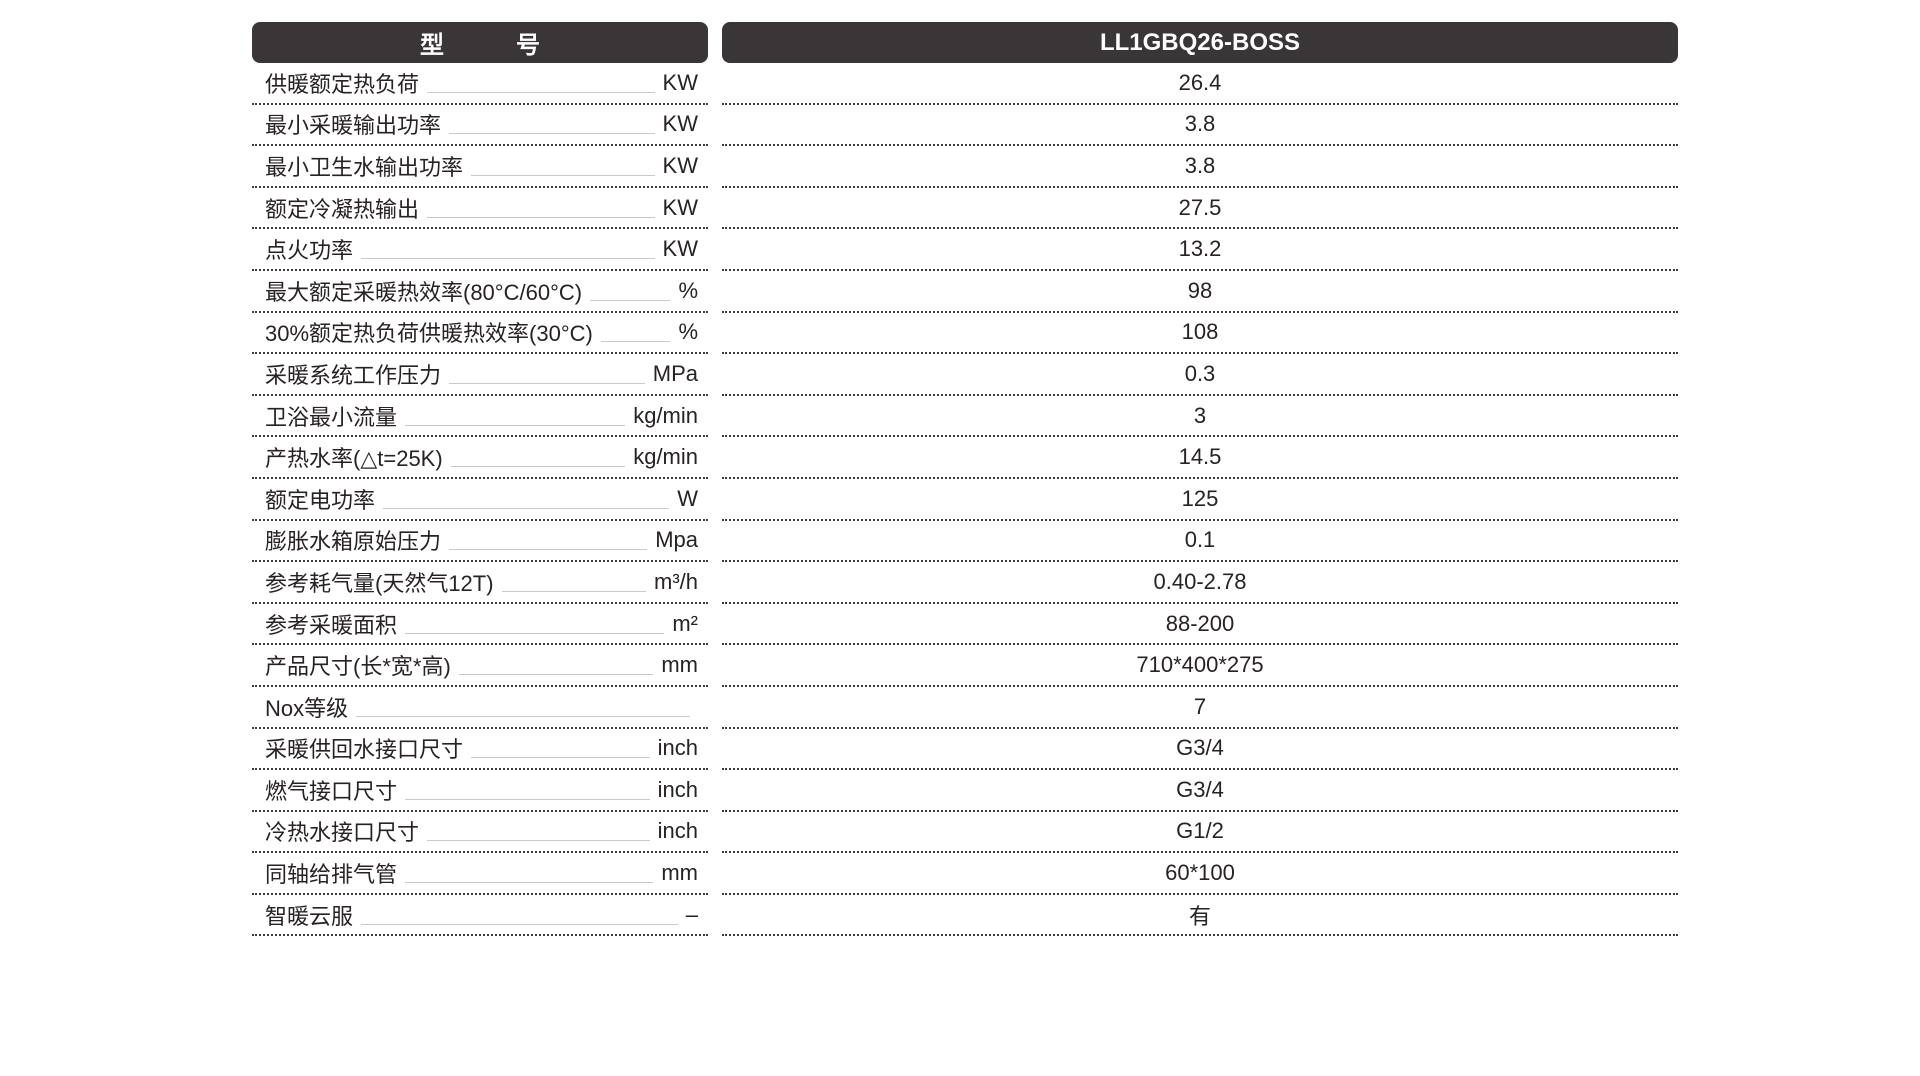 The image size is (1920, 1076). I want to click on spec-label: 燃气接口尺寸, so click(331, 791).